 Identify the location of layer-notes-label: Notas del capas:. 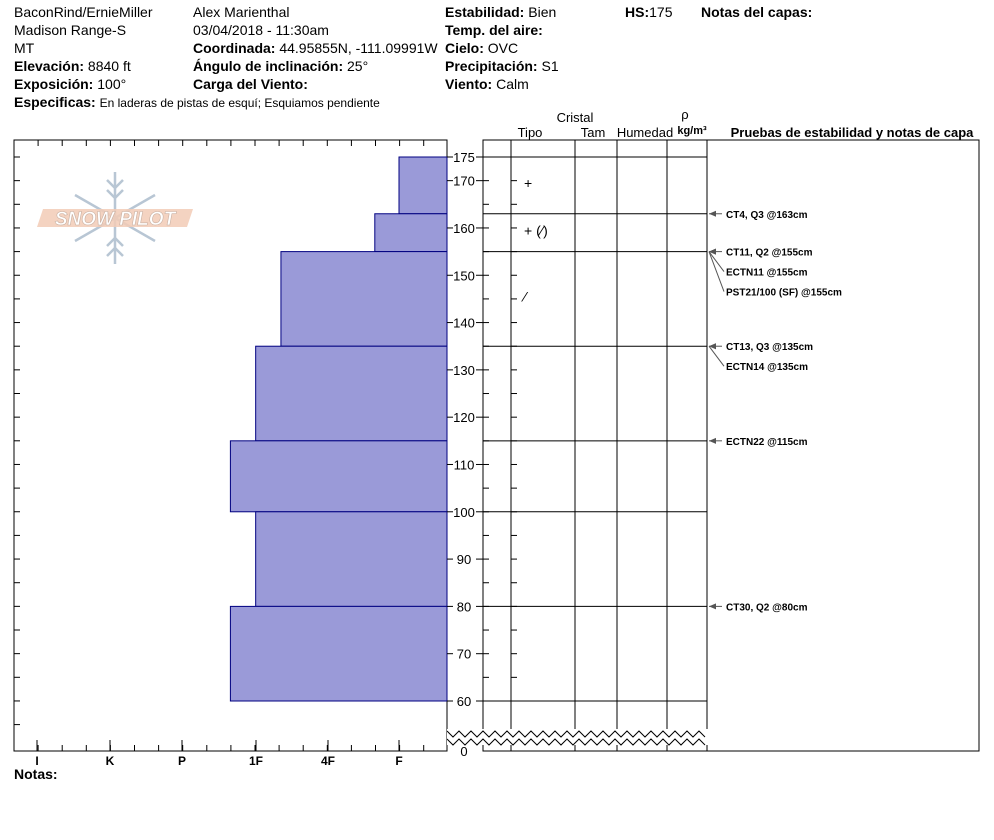
(757, 12).